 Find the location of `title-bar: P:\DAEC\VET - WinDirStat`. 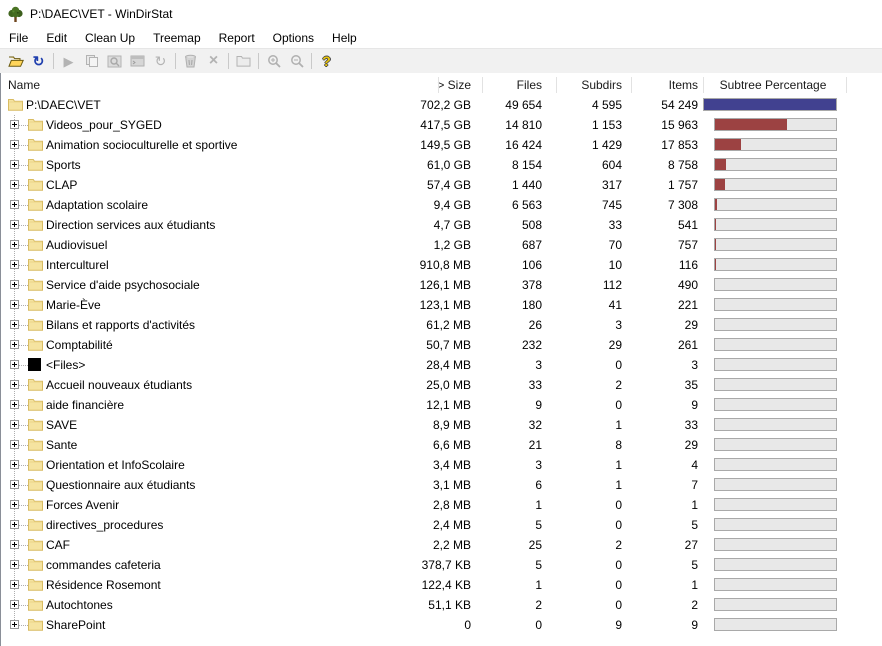

title-bar: P:\DAEC\VET - WinDirStat is located at coordinates (441, 14).